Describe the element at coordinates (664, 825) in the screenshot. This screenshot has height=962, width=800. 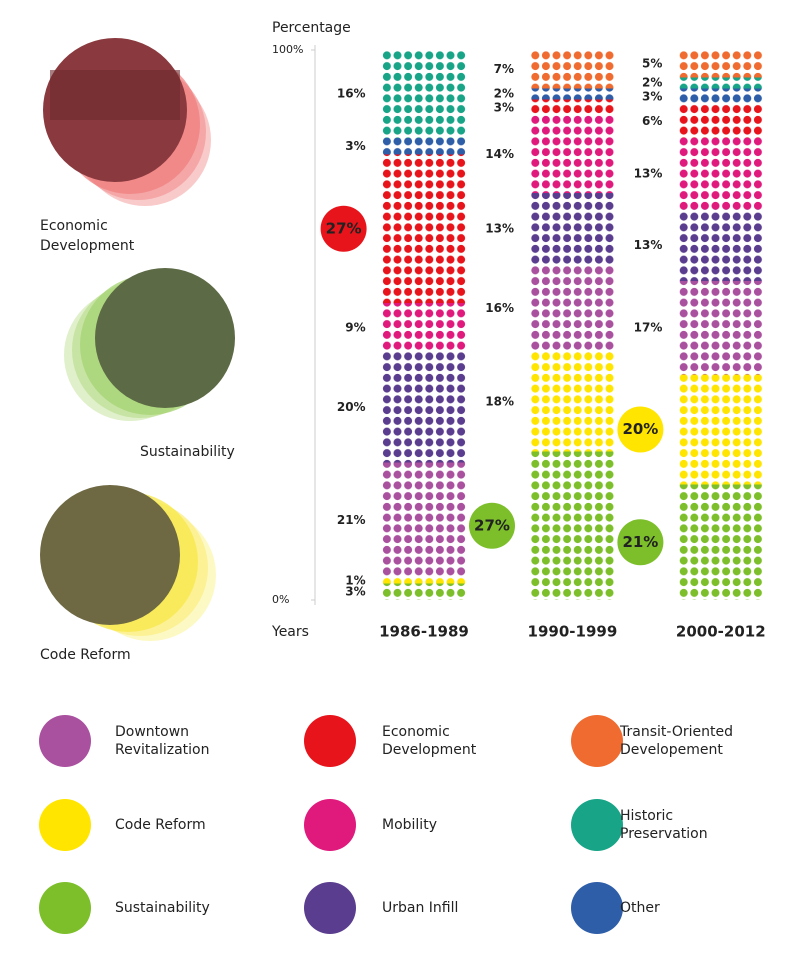
I see `legend-label: Historic Preservation` at that location.